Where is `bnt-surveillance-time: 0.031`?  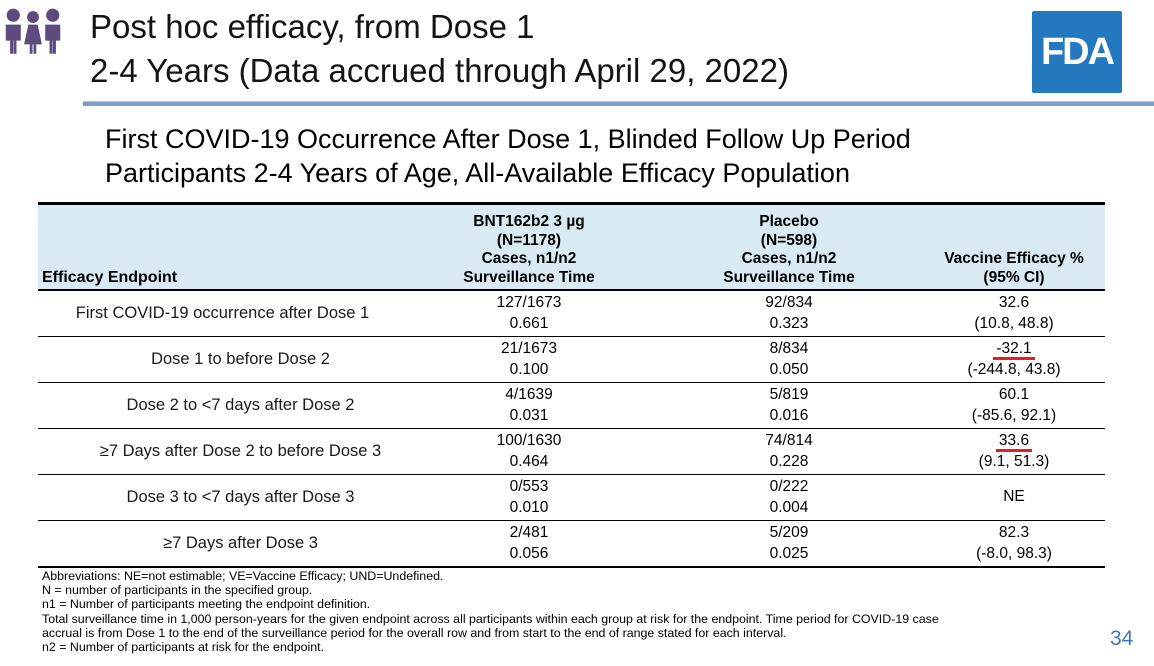 bnt-surveillance-time: 0.031 is located at coordinates (529, 415).